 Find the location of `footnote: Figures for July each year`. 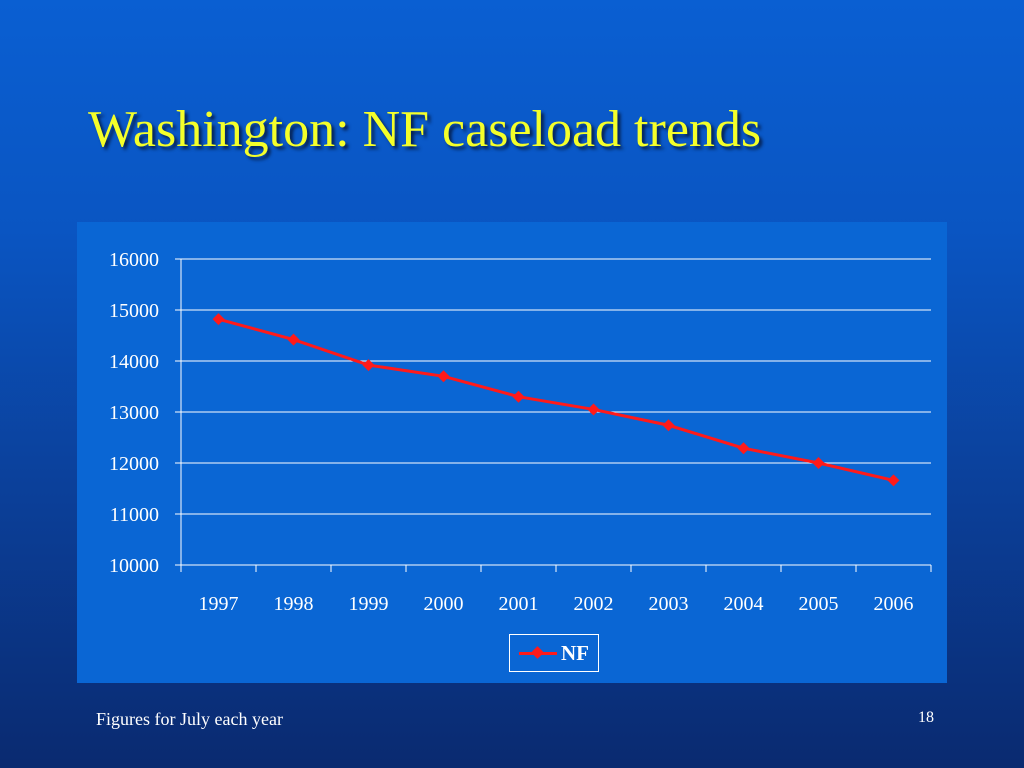

footnote: Figures for July each year is located at coordinates (189, 719).